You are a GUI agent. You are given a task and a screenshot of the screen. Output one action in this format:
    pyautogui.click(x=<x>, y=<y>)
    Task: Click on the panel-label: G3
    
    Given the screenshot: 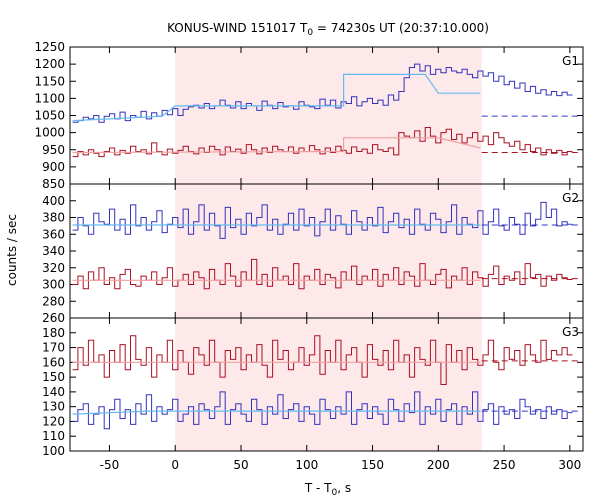 What is the action you would take?
    pyautogui.click(x=570, y=332)
    